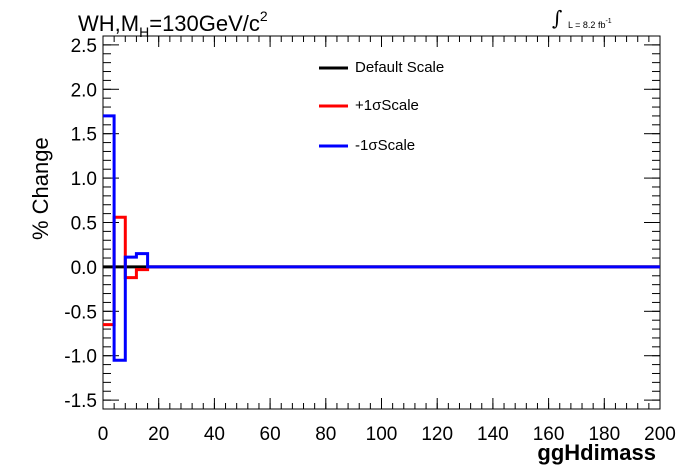 The image size is (696, 472). I want to click on x-tick-label: 100, so click(382, 434).